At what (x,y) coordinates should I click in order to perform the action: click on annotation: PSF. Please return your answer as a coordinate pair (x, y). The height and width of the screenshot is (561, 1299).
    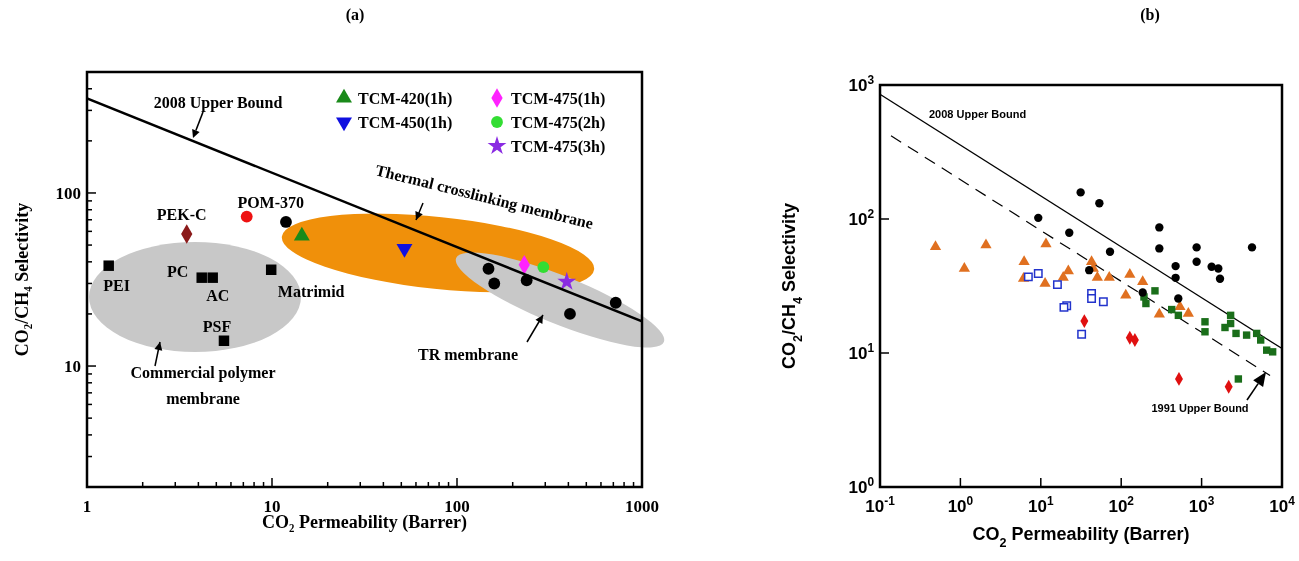
    Looking at the image, I should click on (217, 326).